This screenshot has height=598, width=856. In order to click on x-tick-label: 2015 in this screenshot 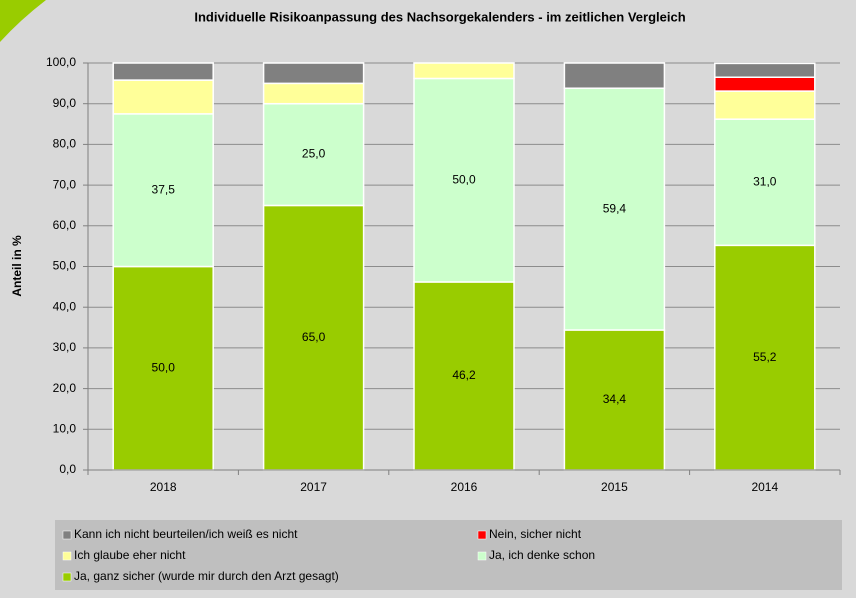, I will do `click(614, 487)`.